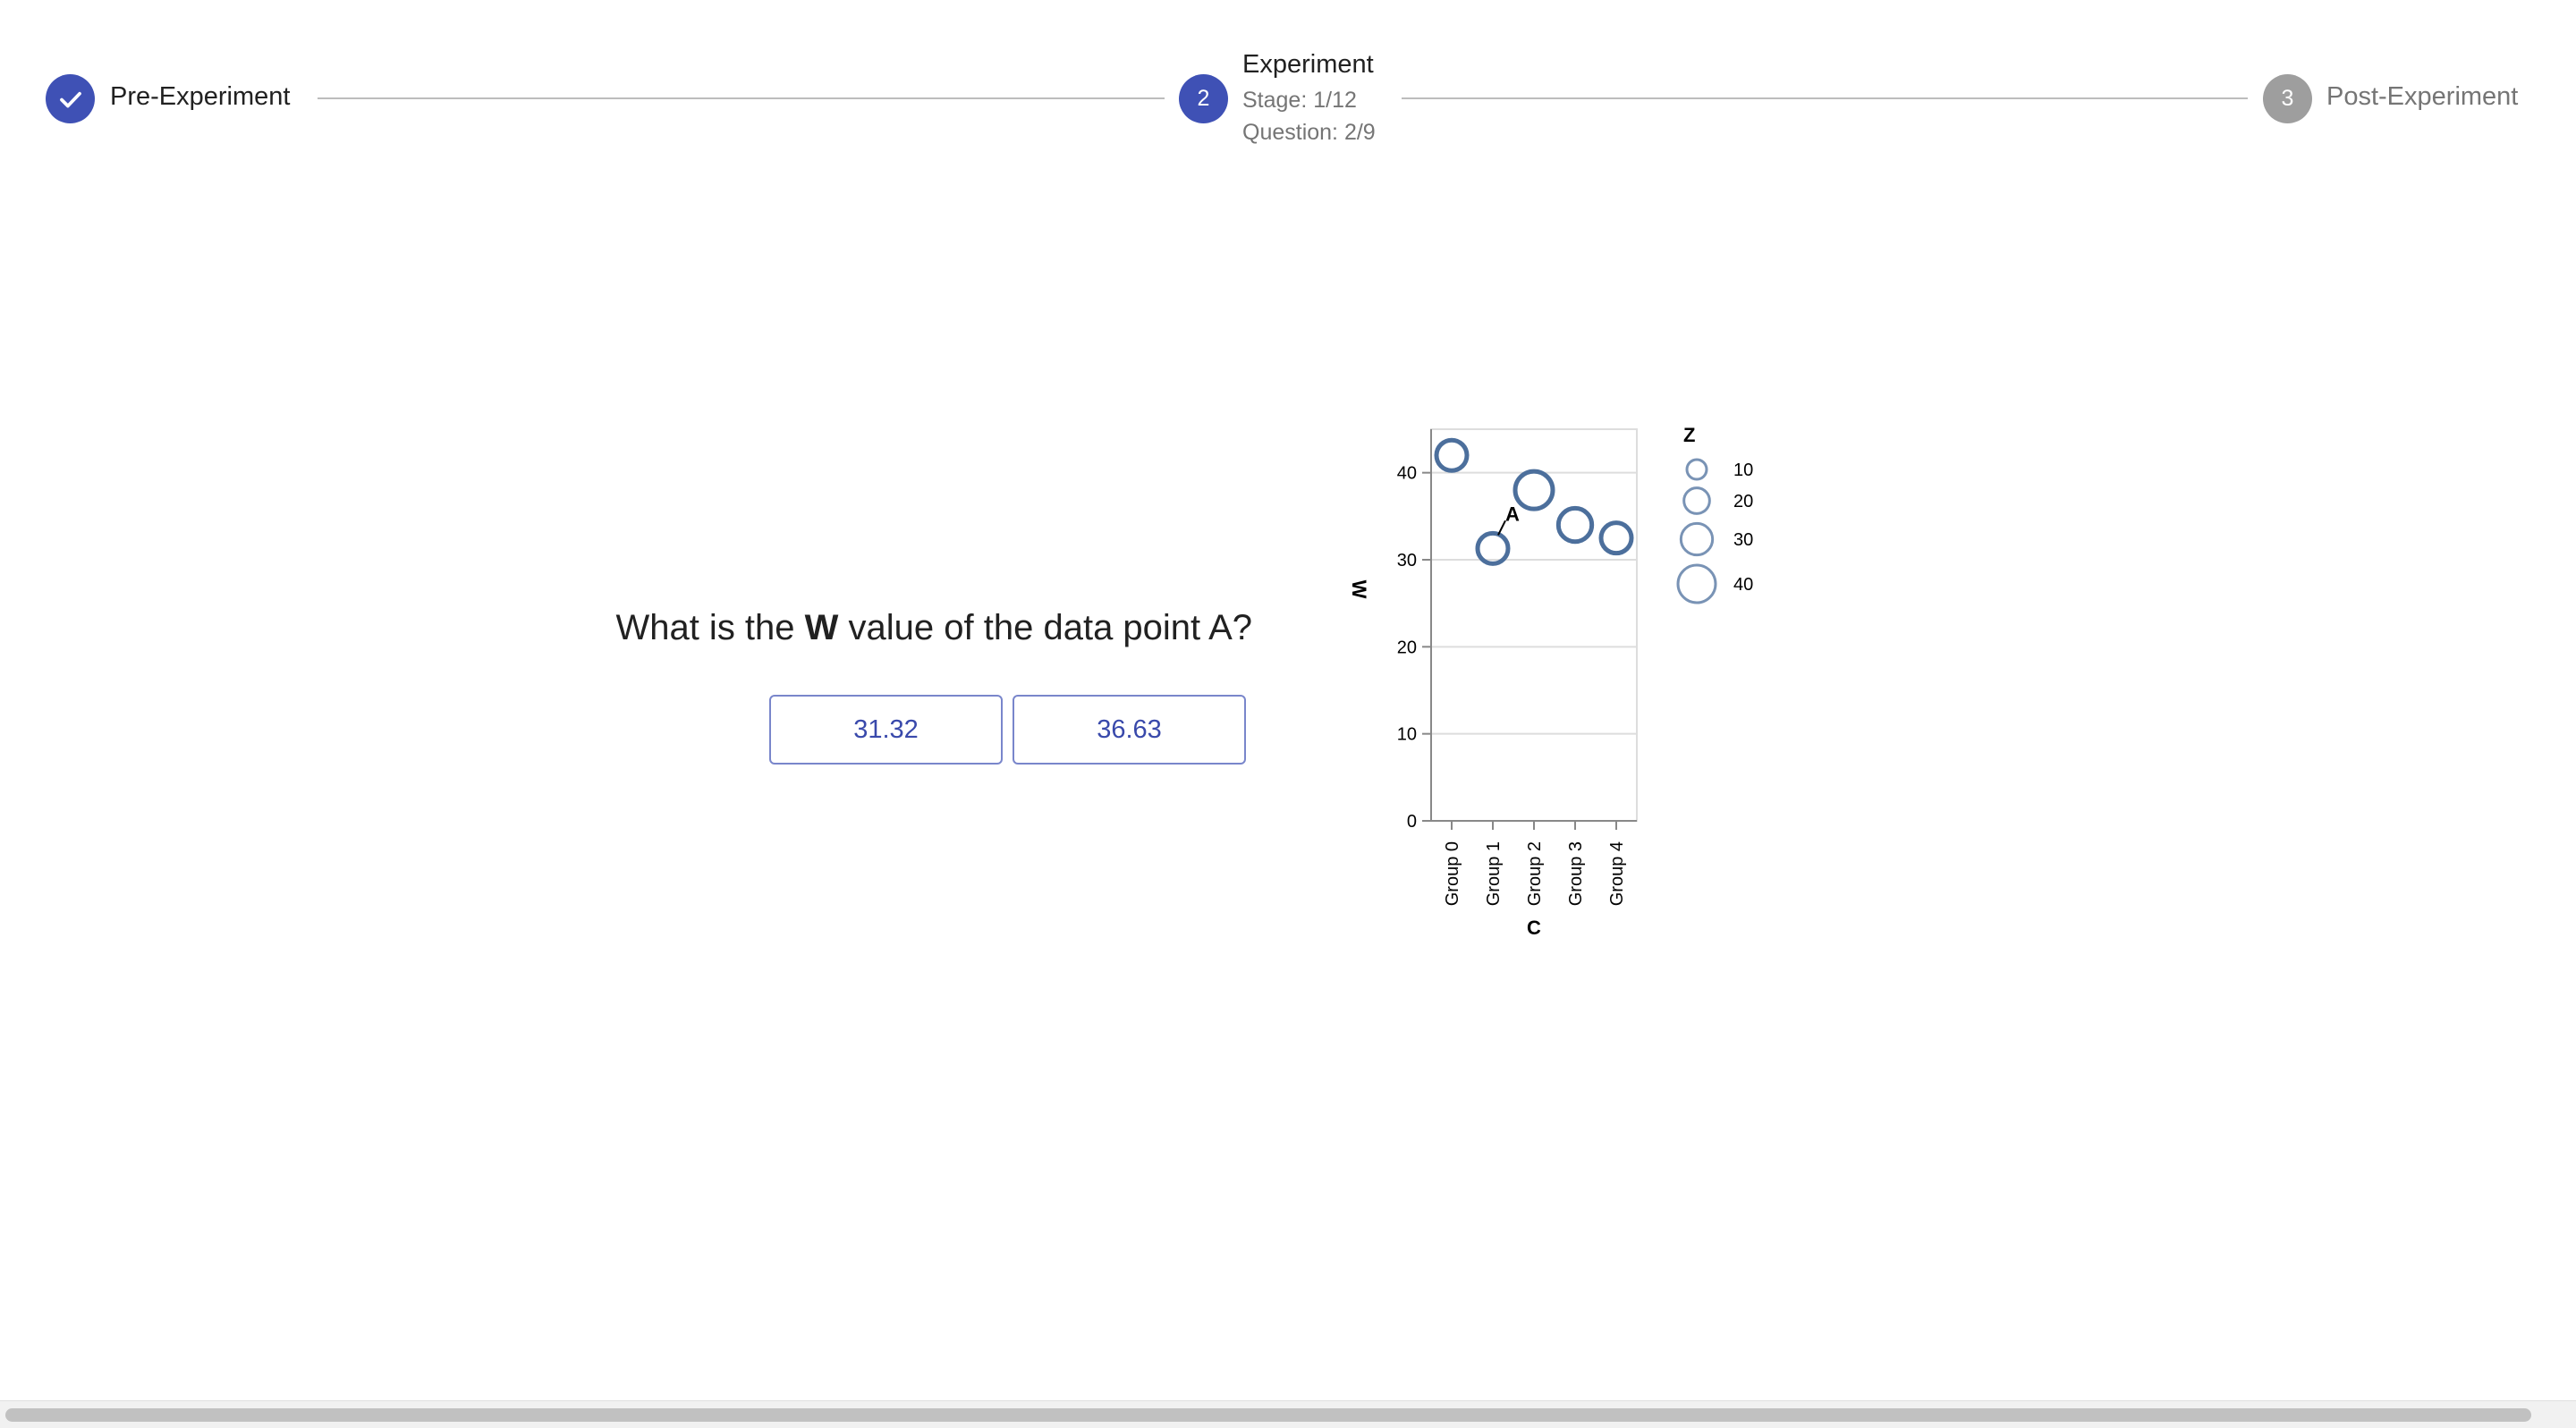 Image resolution: width=2576 pixels, height=1428 pixels. I want to click on annotation-label: A, so click(1512, 514).